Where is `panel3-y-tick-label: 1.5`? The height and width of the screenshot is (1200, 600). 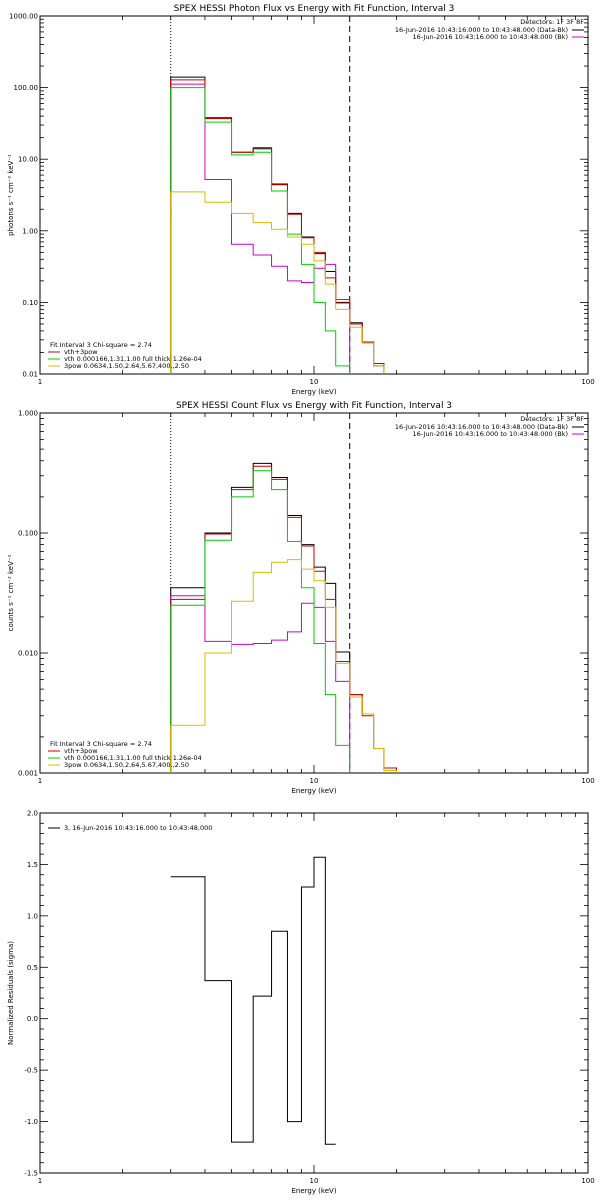 panel3-y-tick-label: 1.5 is located at coordinates (32, 865).